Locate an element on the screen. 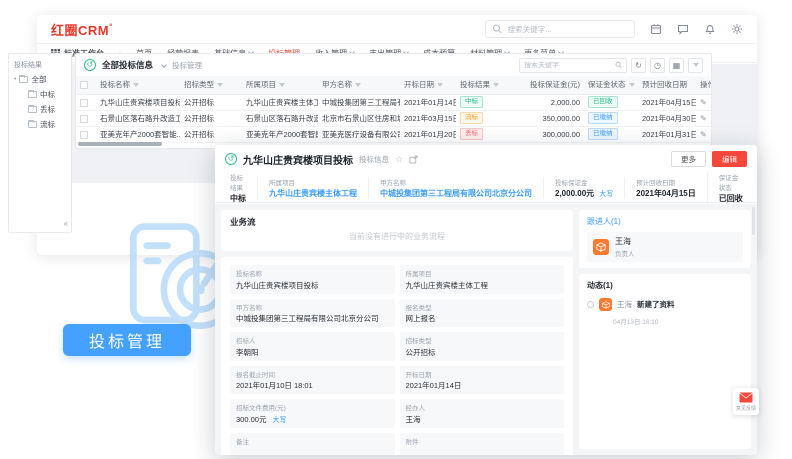 The height and width of the screenshot is (459, 792). horizontal-scrollbar is located at coordinates (120, 144).